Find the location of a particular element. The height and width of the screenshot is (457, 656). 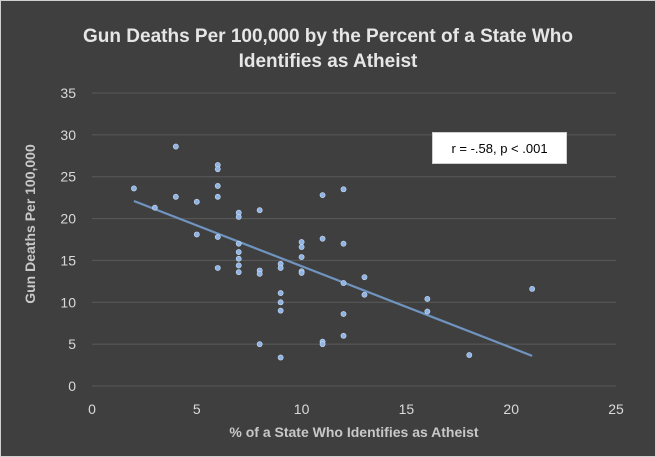

x-tick-label: 20 is located at coordinates (511, 409).